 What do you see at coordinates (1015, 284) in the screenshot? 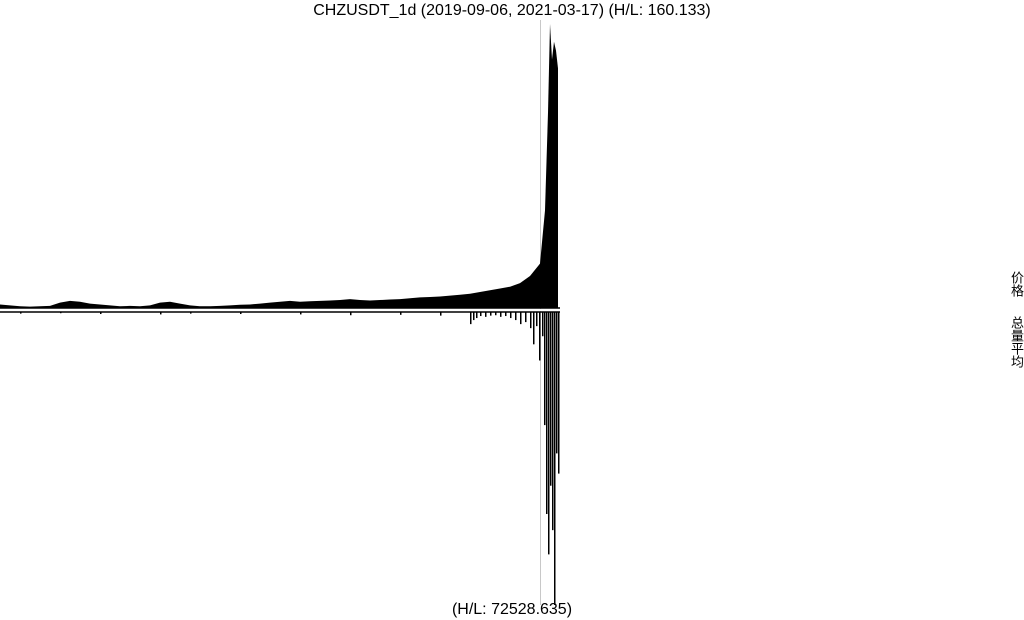
I see `price-axis-label: 价格` at bounding box center [1015, 284].